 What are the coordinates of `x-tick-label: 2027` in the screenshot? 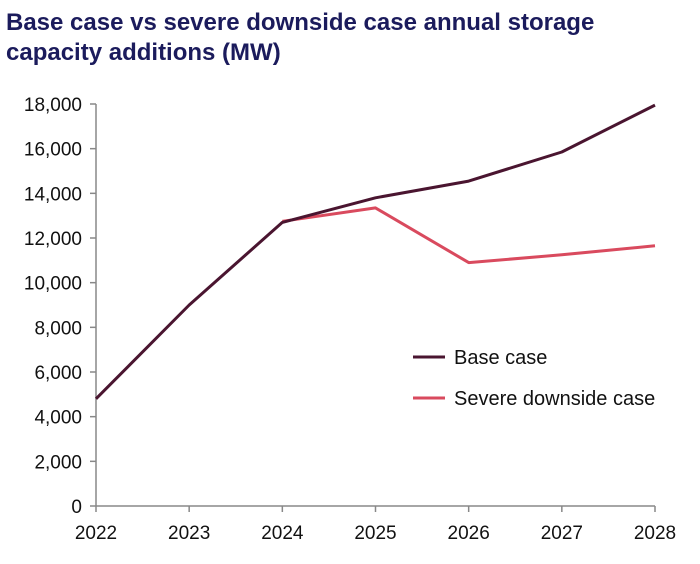 It's located at (562, 533).